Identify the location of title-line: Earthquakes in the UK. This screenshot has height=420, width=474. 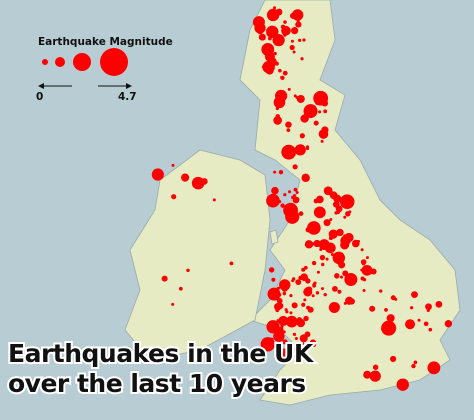
(161, 353).